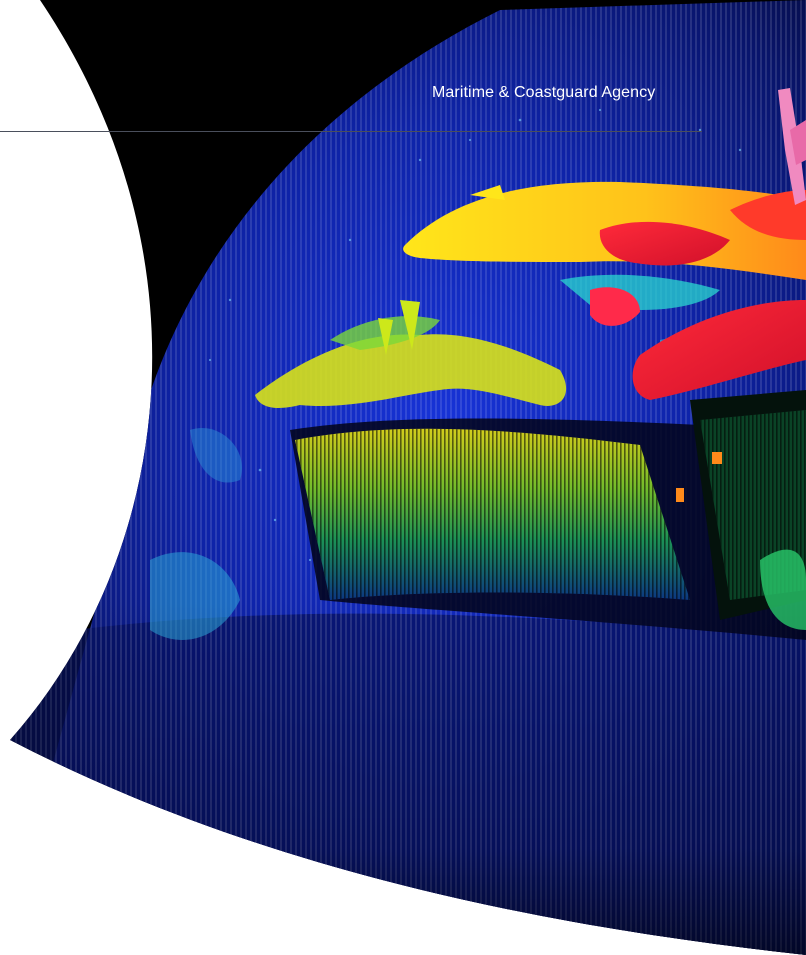 The width and height of the screenshot is (806, 955). Describe the element at coordinates (351, 131) in the screenshot. I see `header-divider` at that location.